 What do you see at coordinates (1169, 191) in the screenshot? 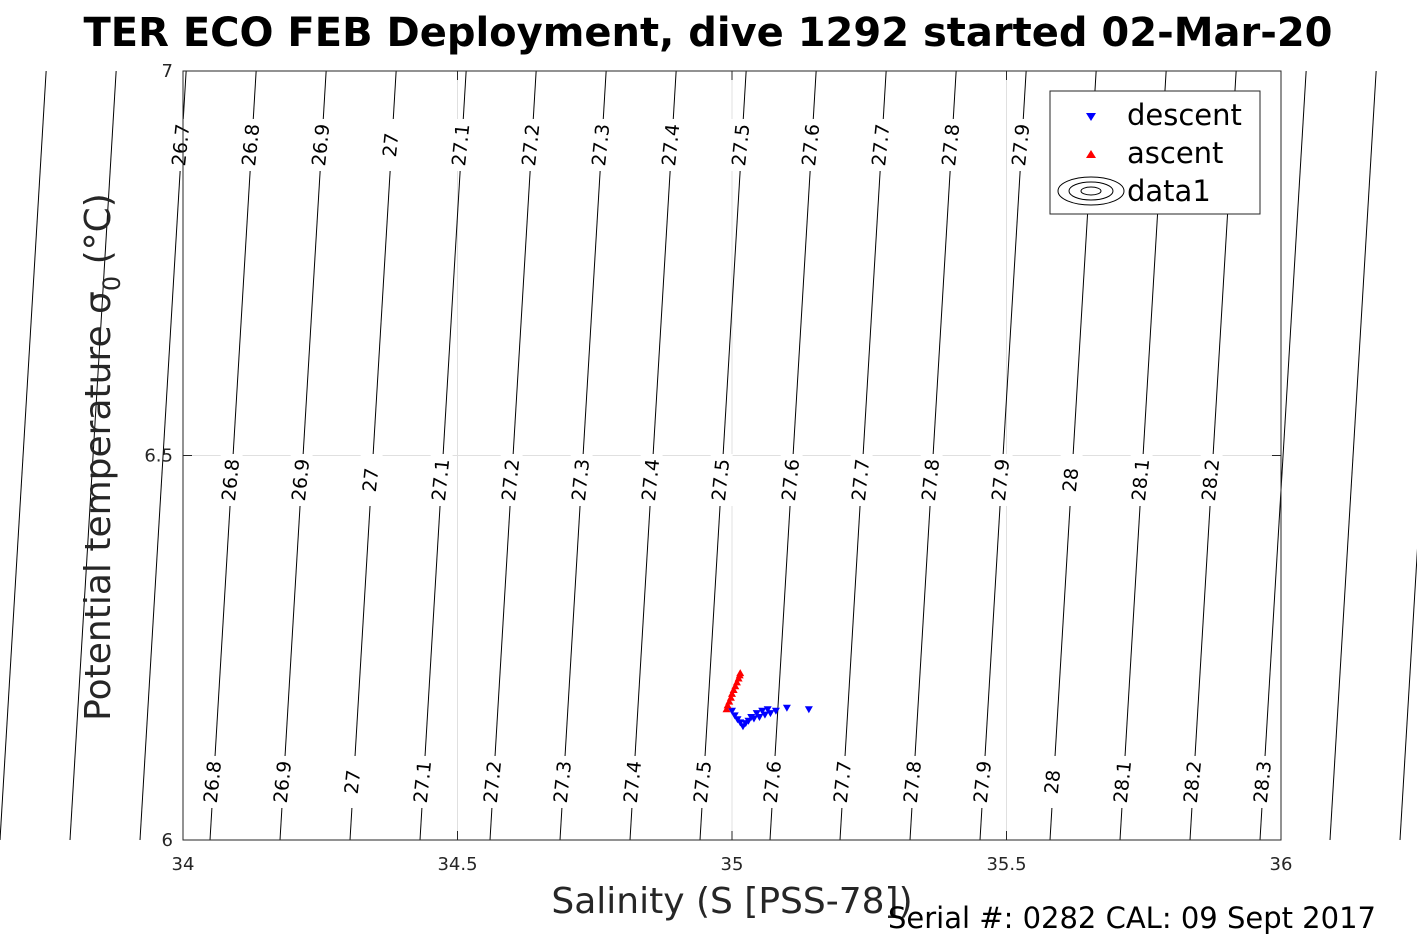
I see `legend-contour-label: data1` at bounding box center [1169, 191].